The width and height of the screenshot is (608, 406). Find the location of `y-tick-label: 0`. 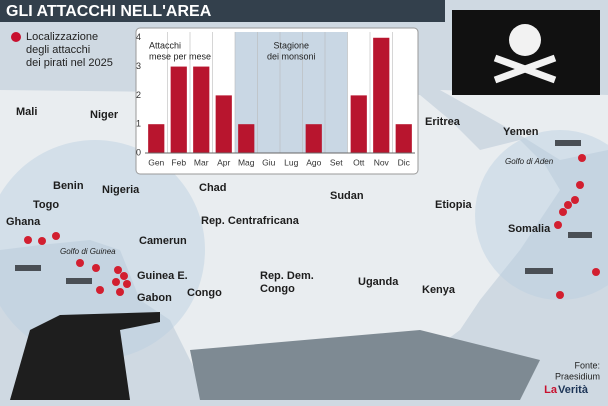

y-tick-label: 0 is located at coordinates (138, 152).